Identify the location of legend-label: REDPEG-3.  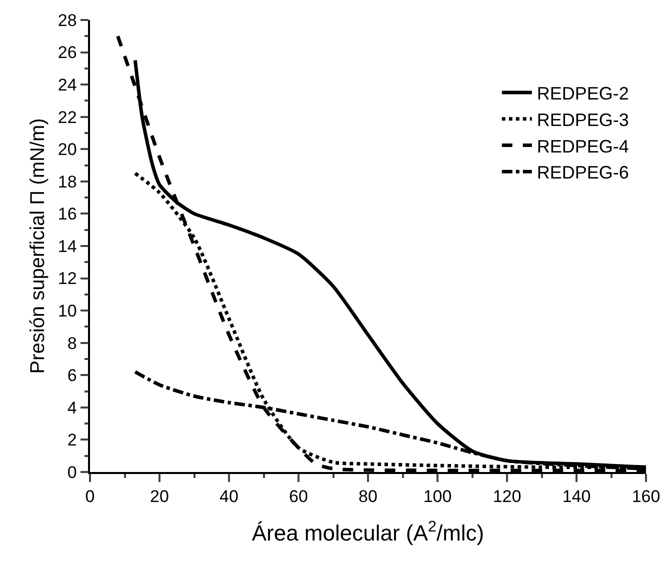
(582, 120).